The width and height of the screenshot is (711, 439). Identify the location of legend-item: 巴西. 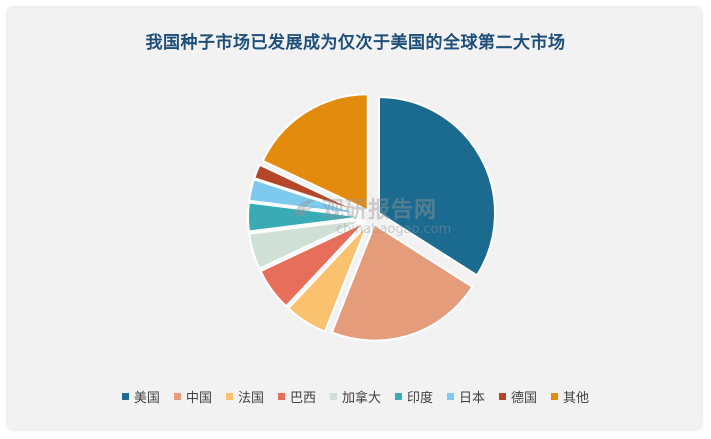
(296, 396).